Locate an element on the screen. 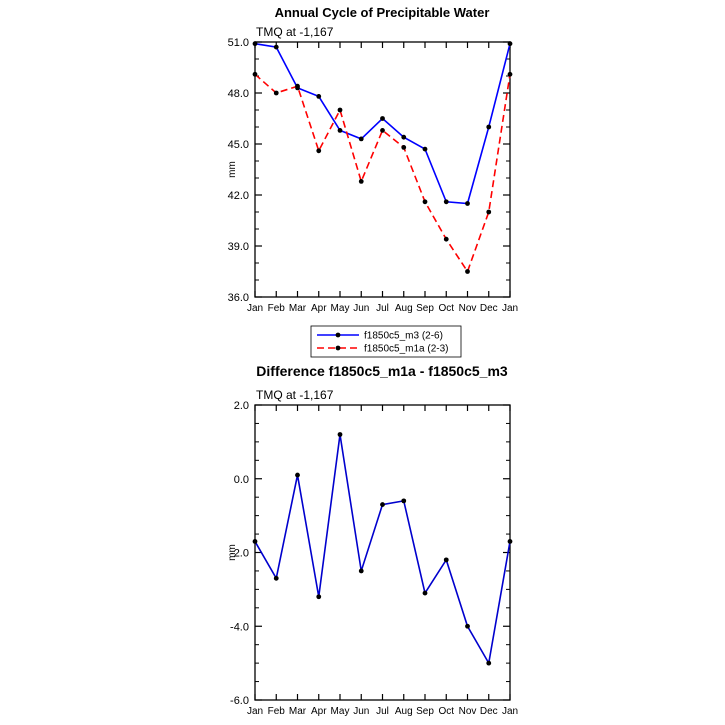  y-tick-label: -4.0 is located at coordinates (239, 627).